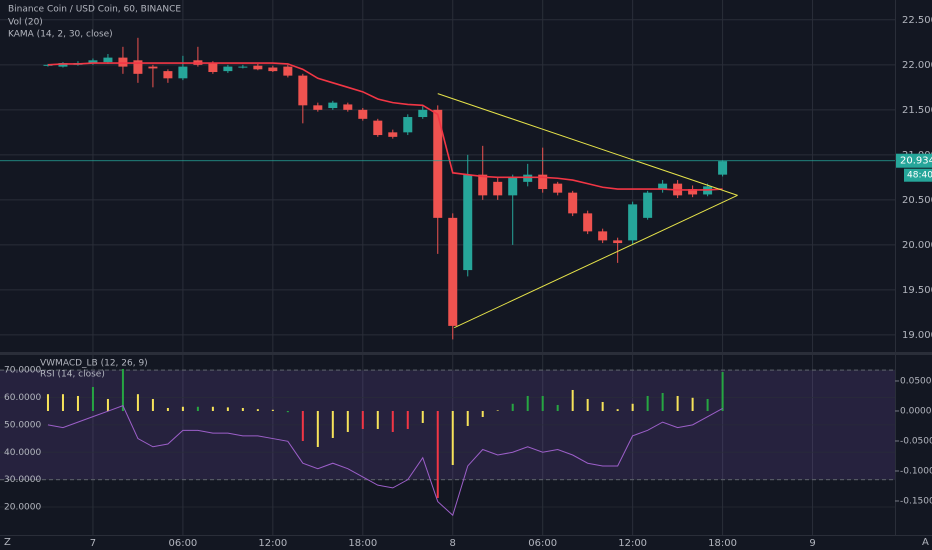  What do you see at coordinates (60, 35) in the screenshot?
I see `legend-entry: KAMA (14, 2, 30, close)` at bounding box center [60, 35].